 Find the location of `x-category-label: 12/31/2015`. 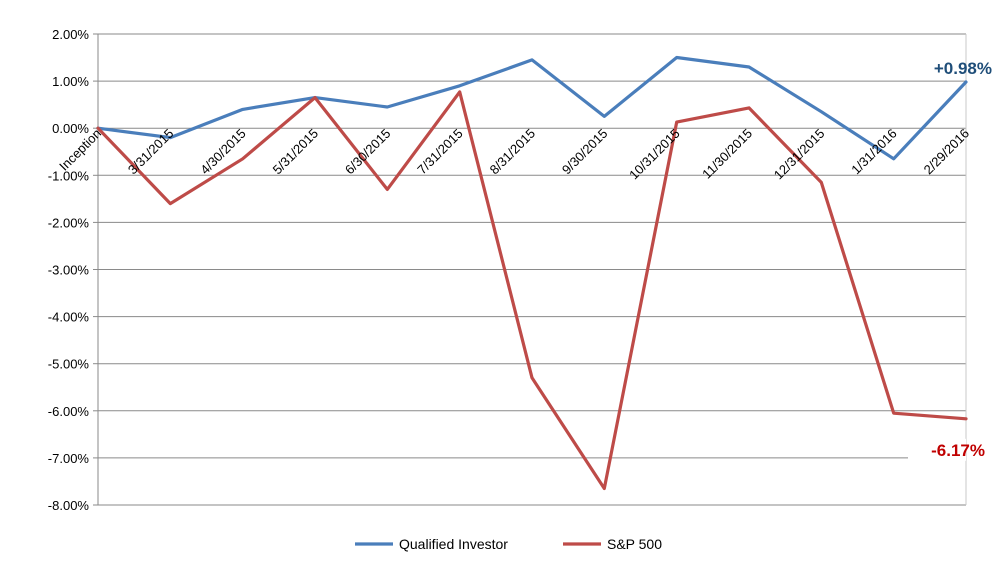

x-category-label: 12/31/2015 is located at coordinates (799, 154).